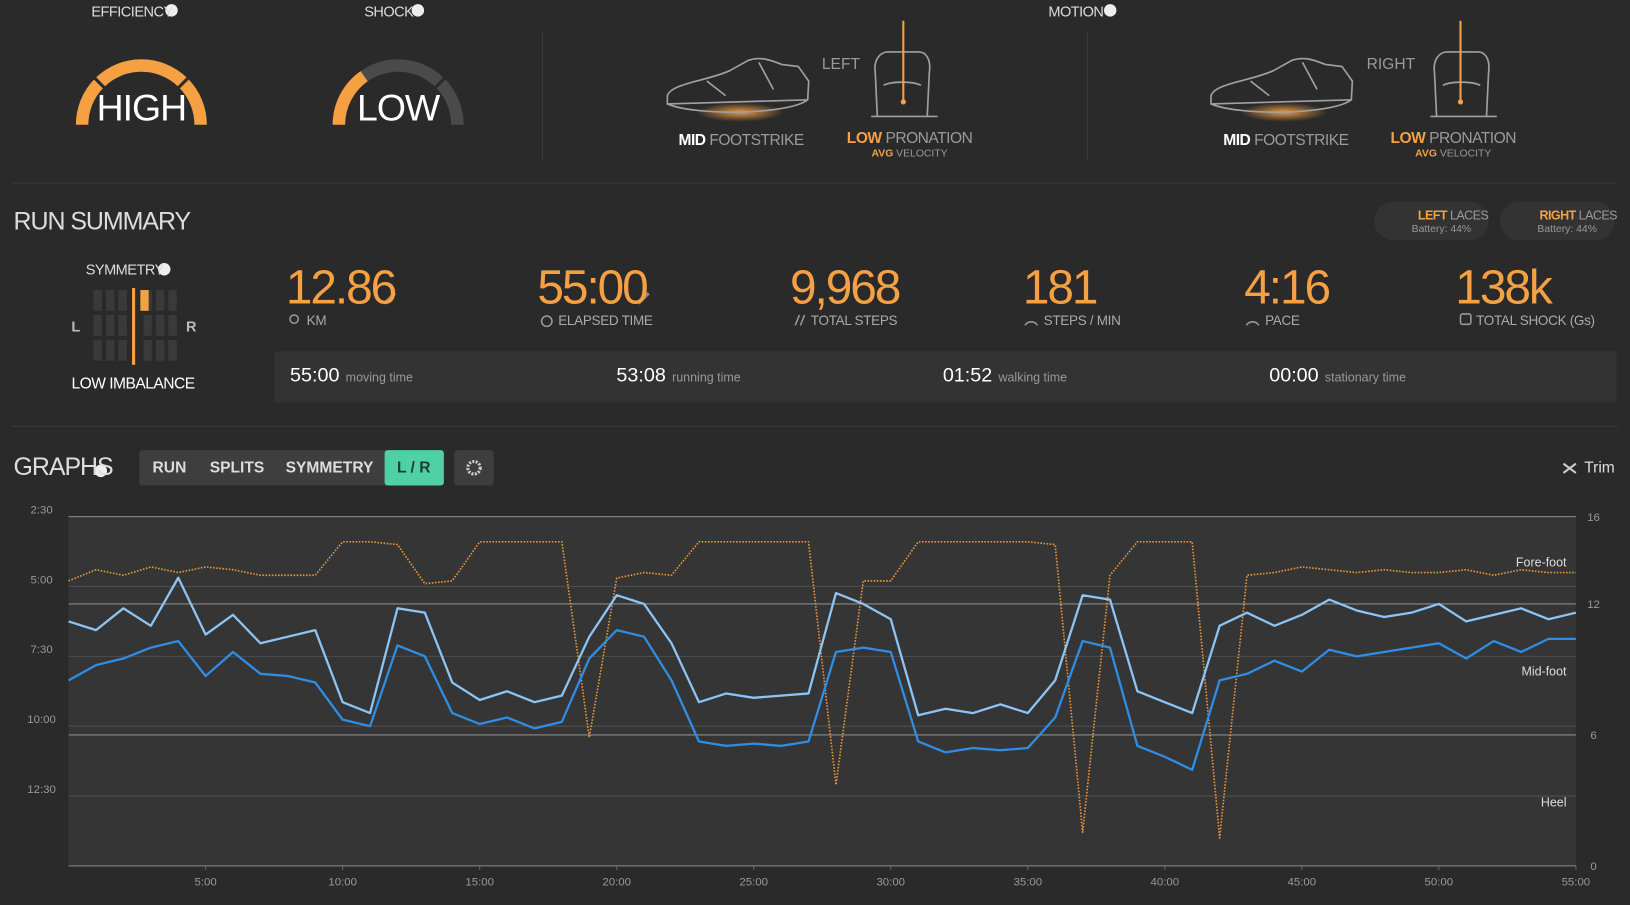  Describe the element at coordinates (41, 580) in the screenshot. I see `y-tick-label: 5:00` at that location.